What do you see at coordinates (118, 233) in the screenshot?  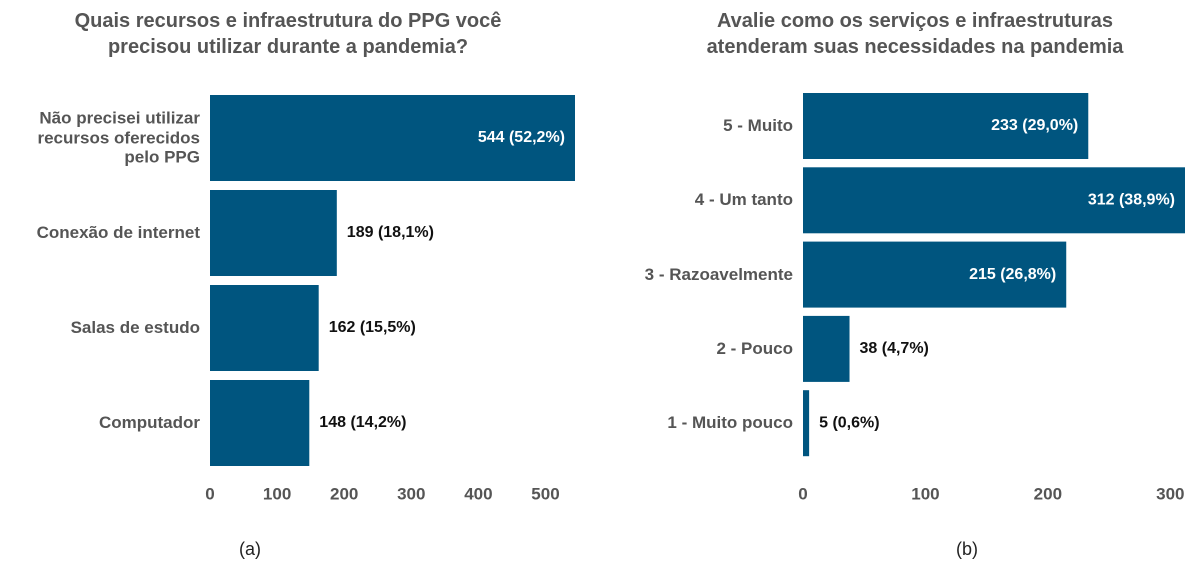 I see `category-label: Conexão de internet` at bounding box center [118, 233].